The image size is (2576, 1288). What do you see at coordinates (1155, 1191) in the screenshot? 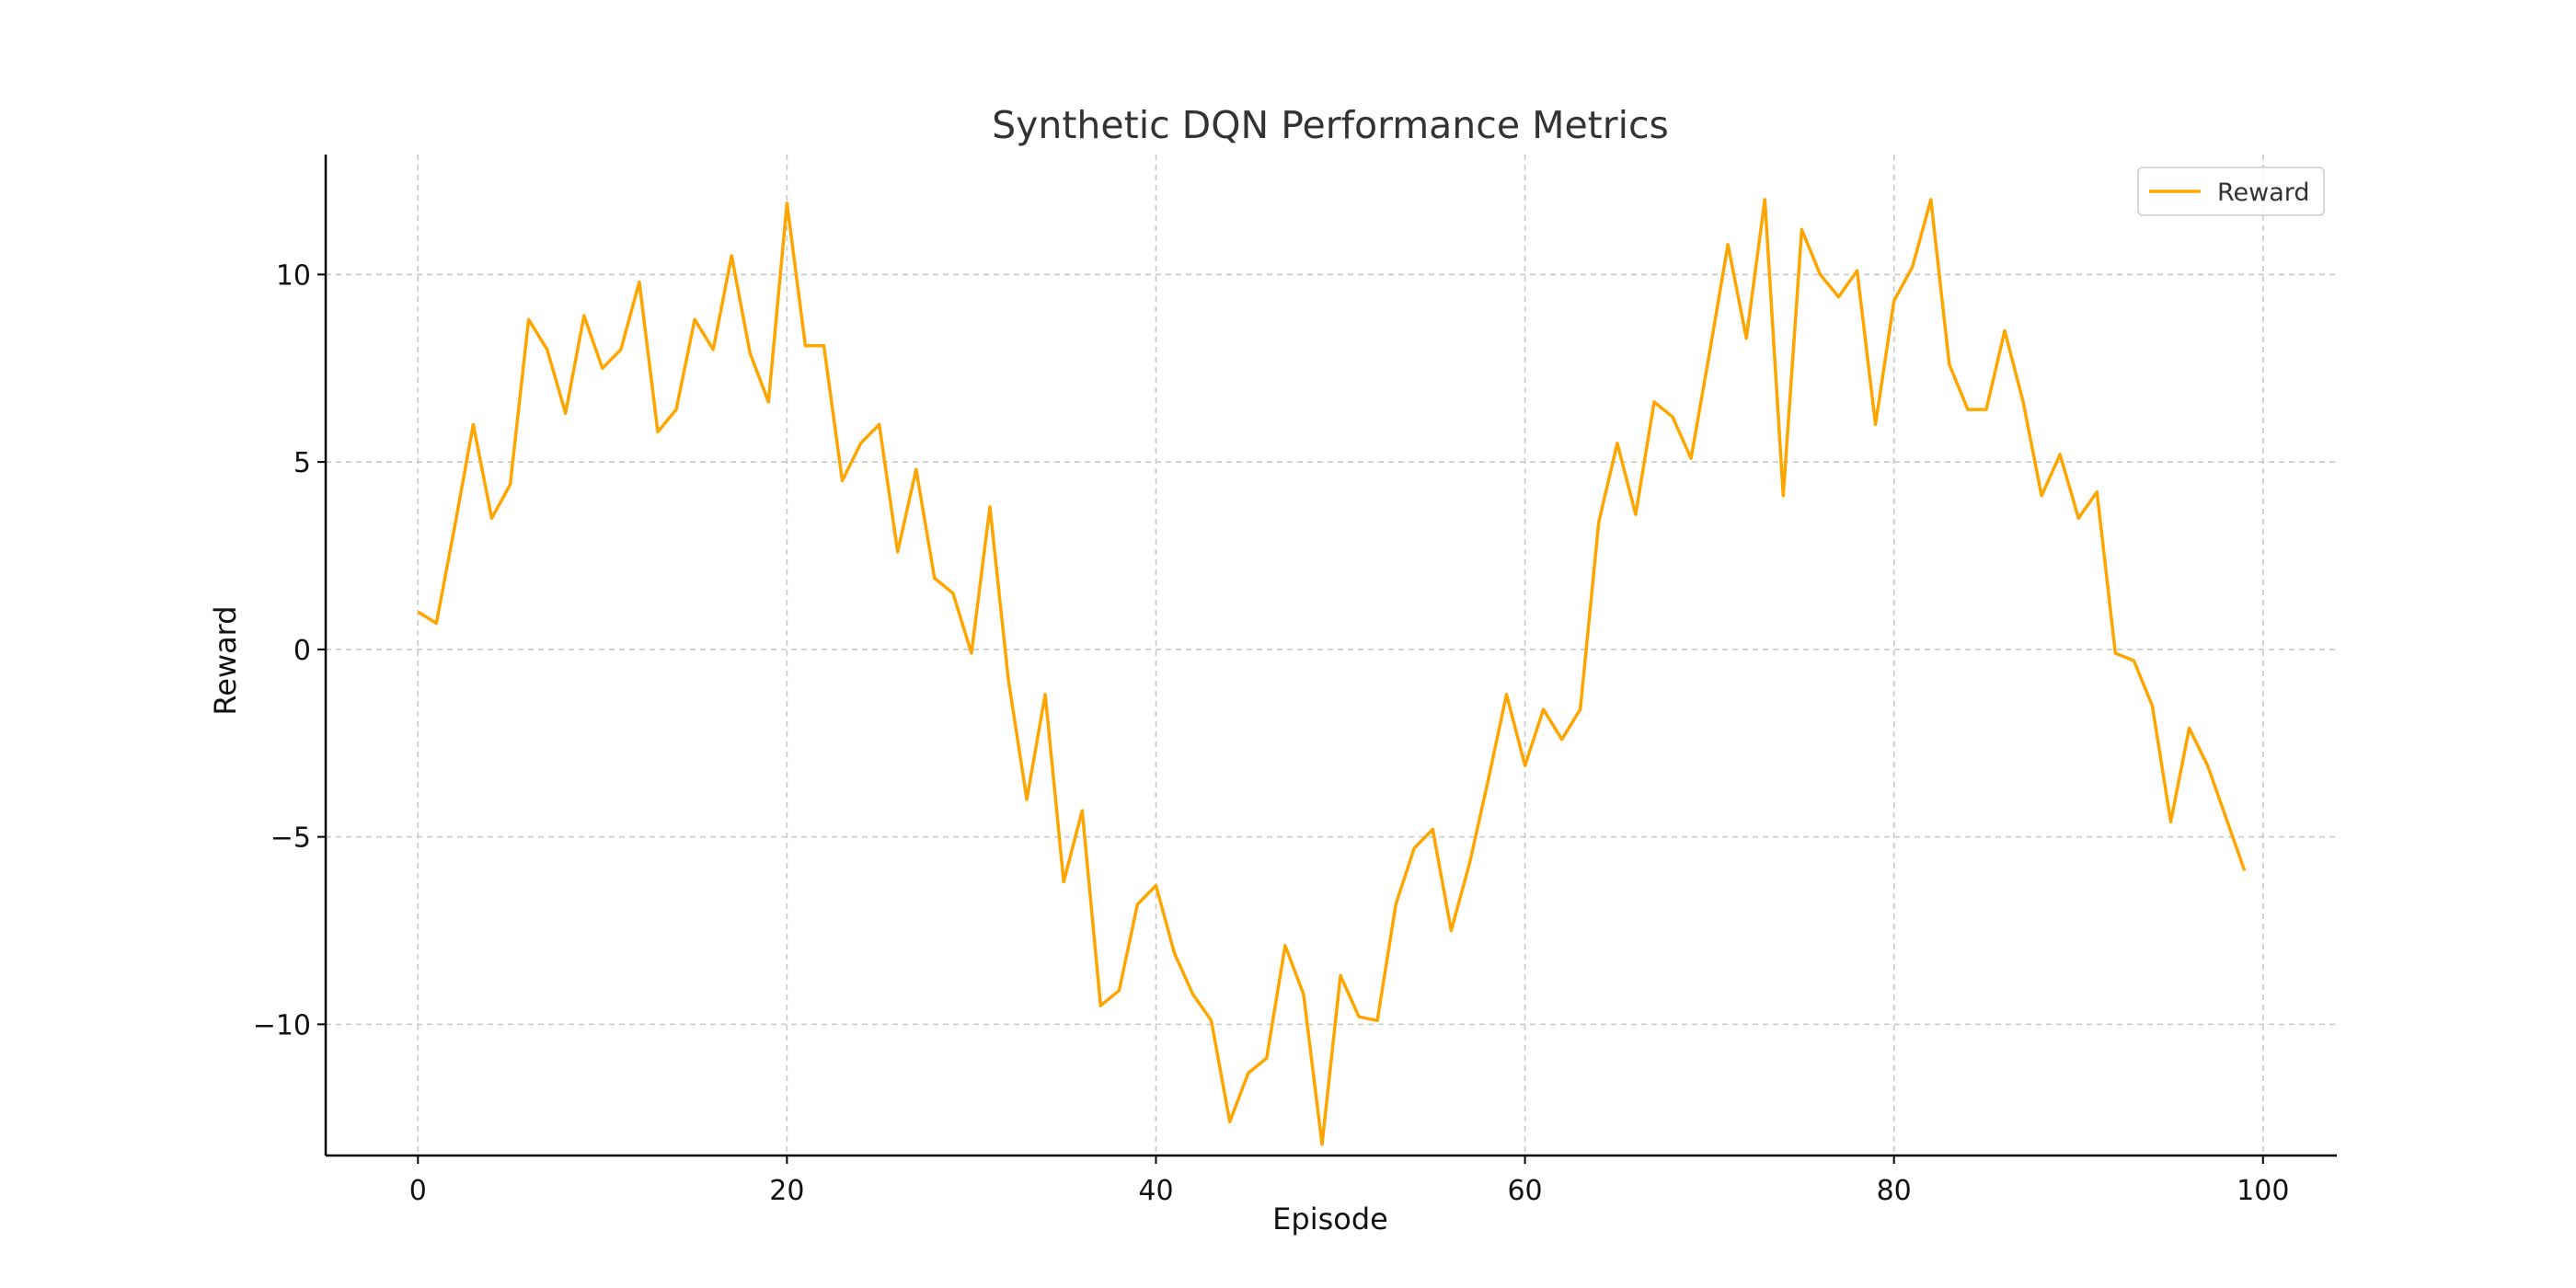
I see `x-tick-label: 40` at bounding box center [1155, 1191].